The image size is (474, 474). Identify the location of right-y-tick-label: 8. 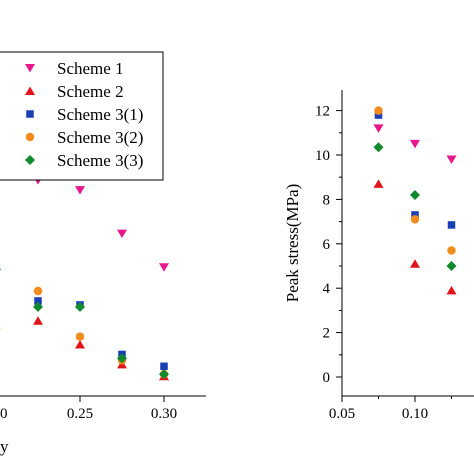
(327, 200).